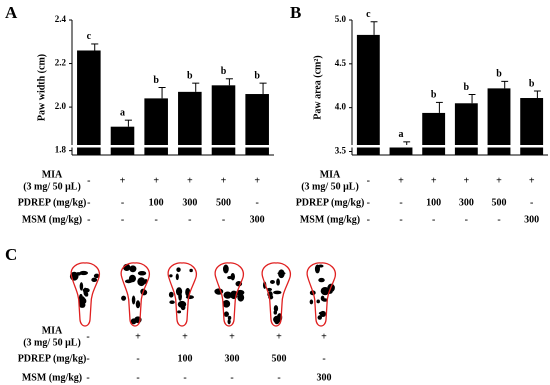 This screenshot has height=385, width=550. Describe the element at coordinates (182, 294) in the screenshot. I see `paw-fill` at that location.